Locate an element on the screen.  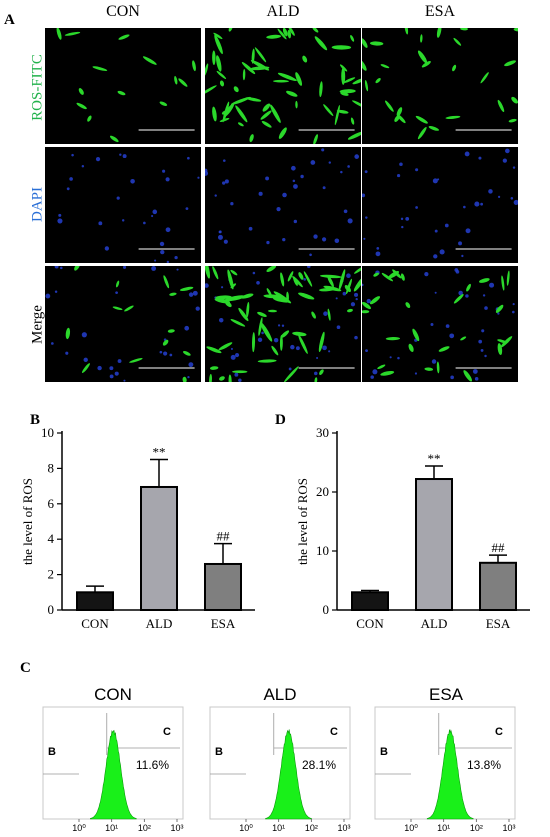
gated-percentage: 13.8% is located at coordinates (484, 765).